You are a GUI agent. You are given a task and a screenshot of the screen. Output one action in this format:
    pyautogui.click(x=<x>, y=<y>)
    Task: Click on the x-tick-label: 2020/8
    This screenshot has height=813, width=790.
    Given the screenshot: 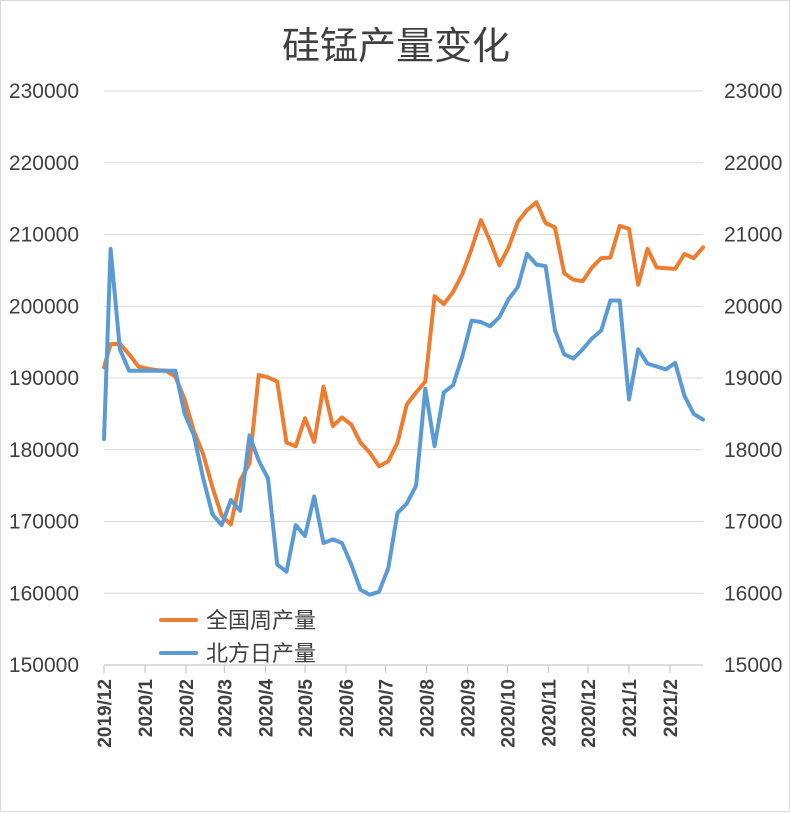 What is the action you would take?
    pyautogui.click(x=428, y=708)
    